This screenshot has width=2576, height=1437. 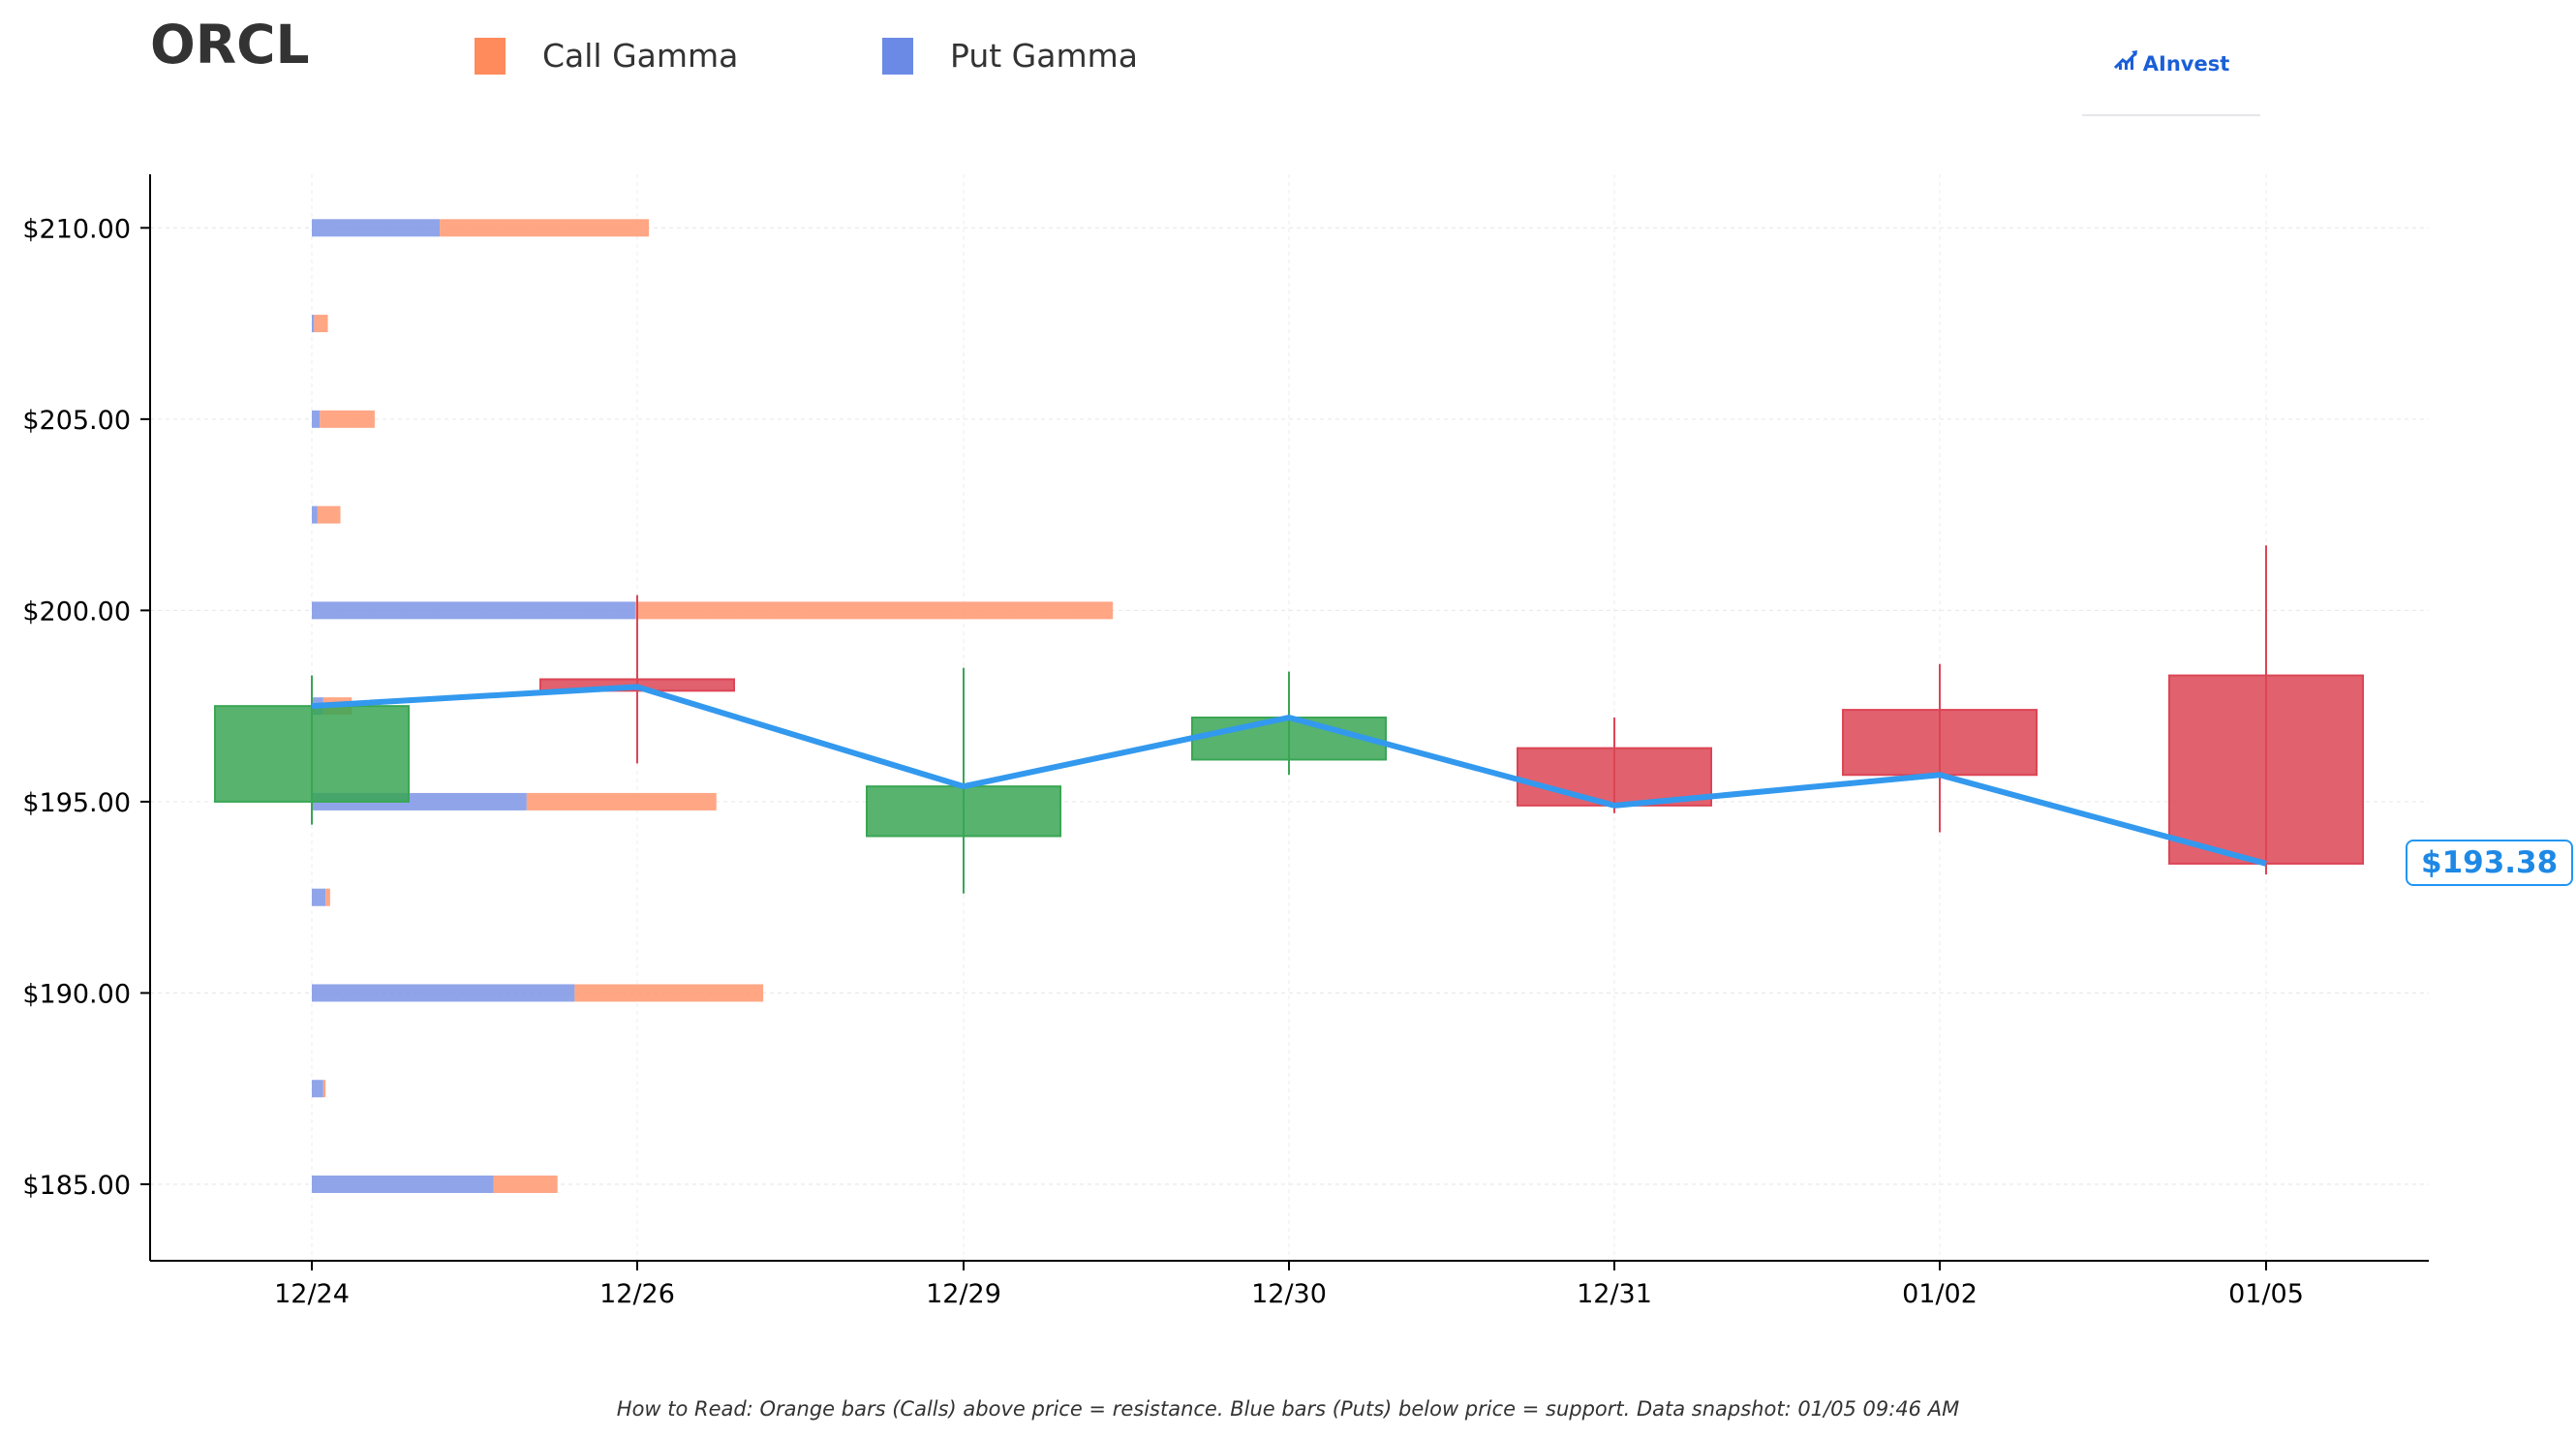 I want to click on legend-call-gamma: Call Gamma, so click(x=606, y=56).